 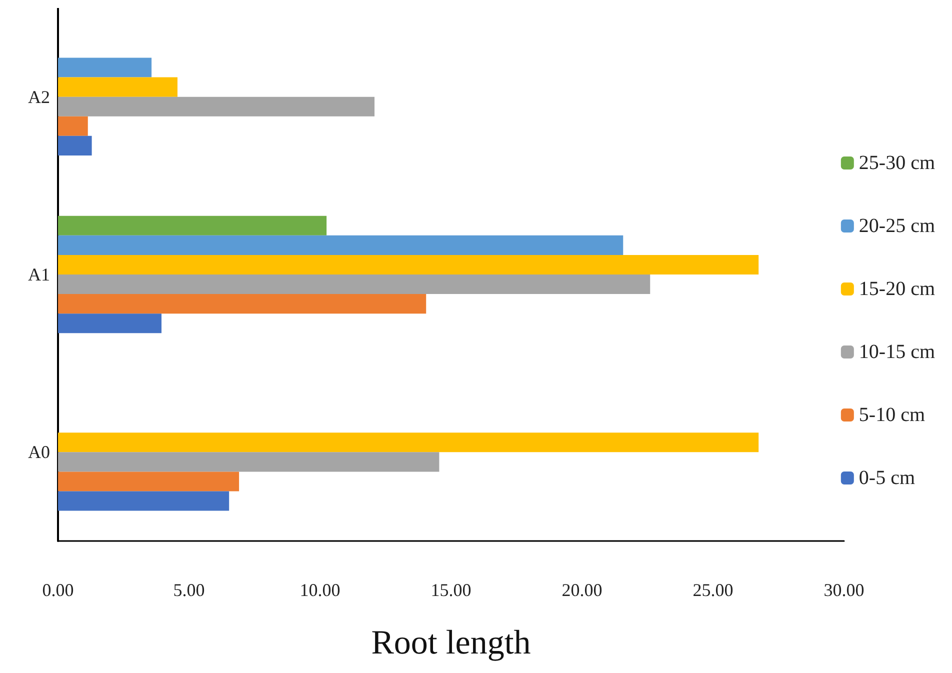 I want to click on x-tick-label: 20.00, so click(x=582, y=590).